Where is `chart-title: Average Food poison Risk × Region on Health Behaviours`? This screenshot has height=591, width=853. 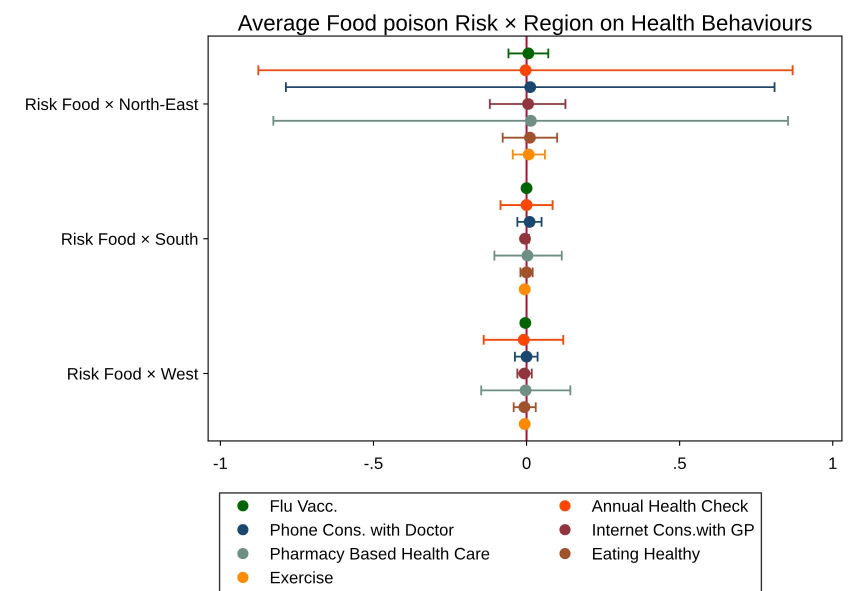 chart-title: Average Food poison Risk × Region on Health Behaviours is located at coordinates (525, 25).